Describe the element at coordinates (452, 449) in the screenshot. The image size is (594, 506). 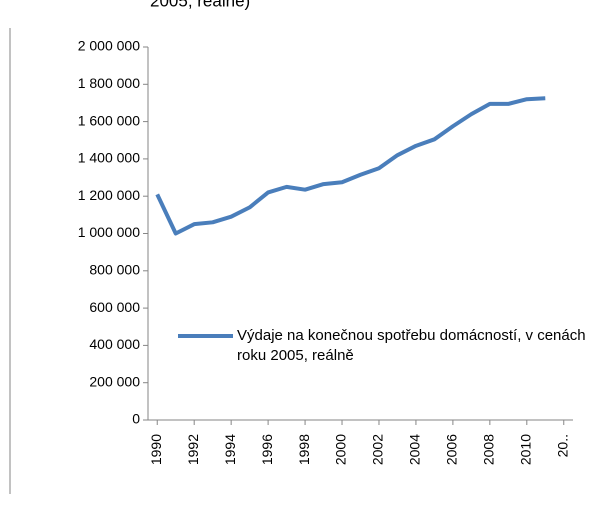
I see `x-tick-label: 2006` at that location.